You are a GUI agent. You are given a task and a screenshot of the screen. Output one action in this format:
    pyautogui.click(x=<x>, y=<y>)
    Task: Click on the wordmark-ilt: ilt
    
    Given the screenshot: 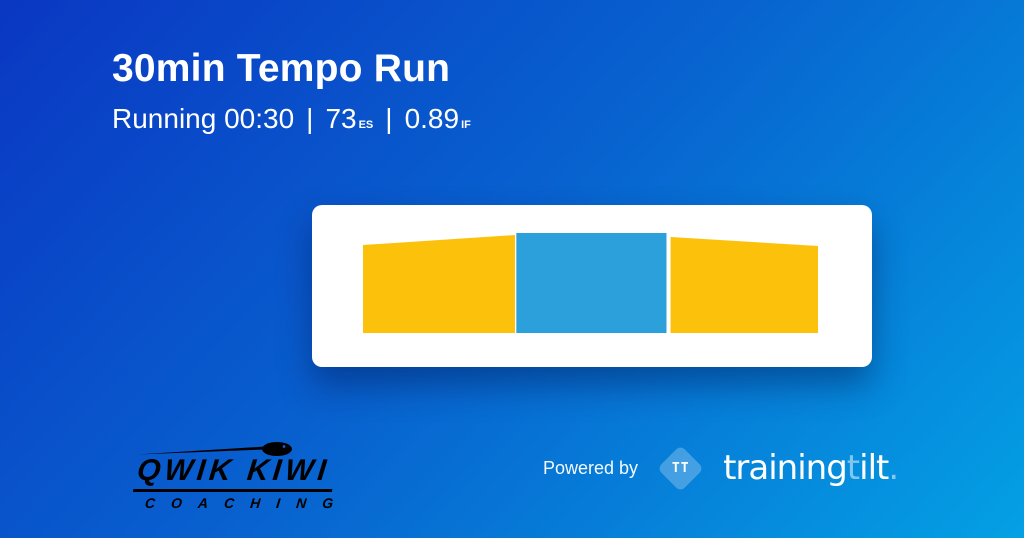 What is the action you would take?
    pyautogui.click(x=874, y=468)
    